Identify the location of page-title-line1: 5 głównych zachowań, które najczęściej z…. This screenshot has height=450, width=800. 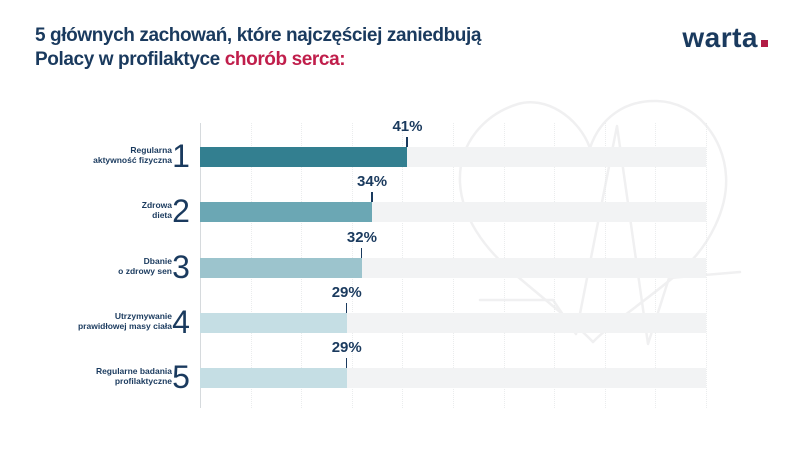
(258, 35).